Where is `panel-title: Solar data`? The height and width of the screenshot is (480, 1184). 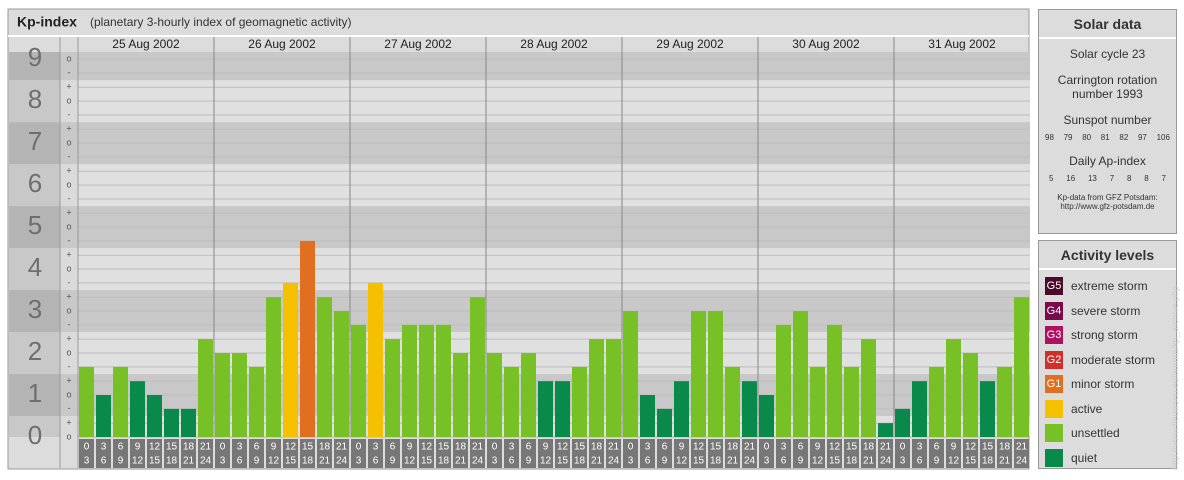
panel-title: Solar data is located at coordinates (1107, 24).